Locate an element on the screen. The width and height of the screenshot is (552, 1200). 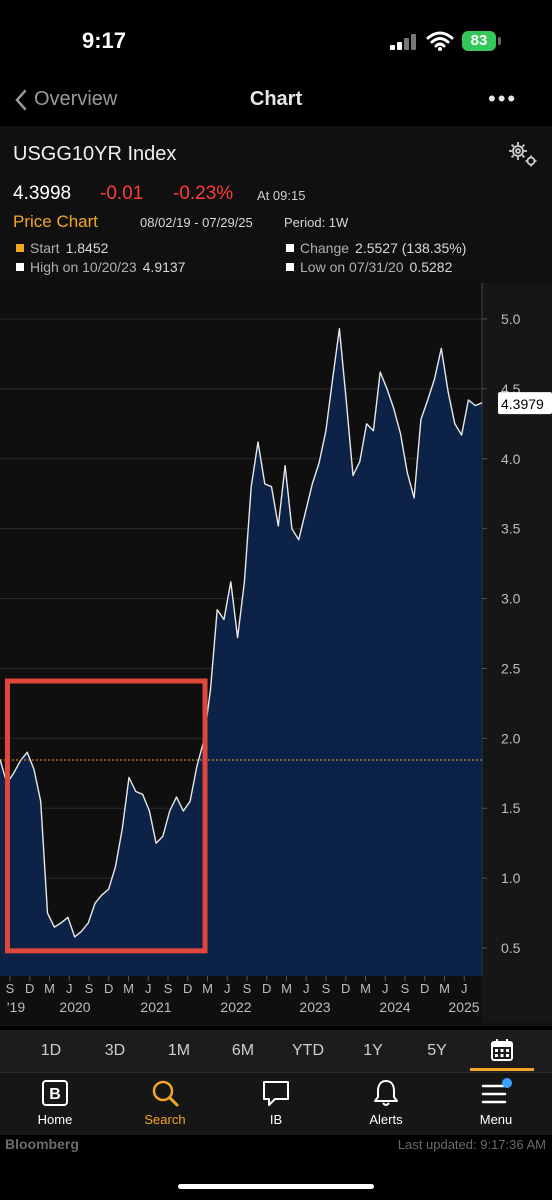
x-year-label: 2020 is located at coordinates (74, 1007).